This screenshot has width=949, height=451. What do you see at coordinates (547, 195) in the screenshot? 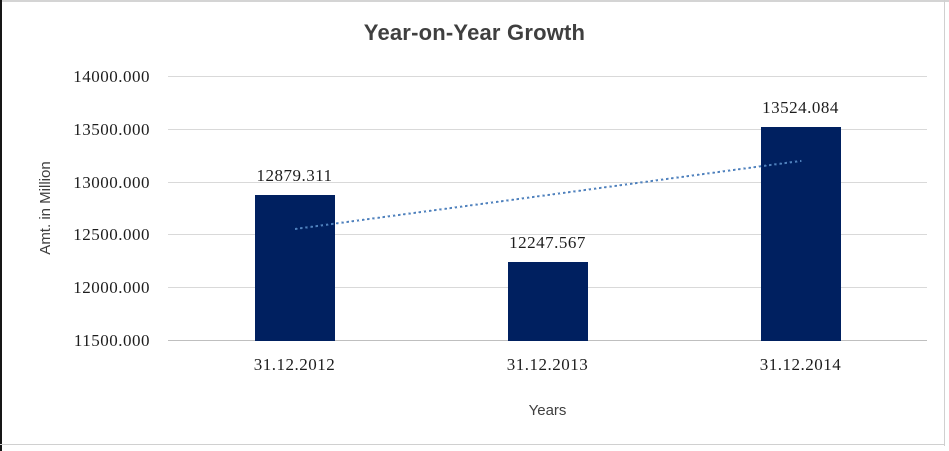
I see `trendline` at bounding box center [547, 195].